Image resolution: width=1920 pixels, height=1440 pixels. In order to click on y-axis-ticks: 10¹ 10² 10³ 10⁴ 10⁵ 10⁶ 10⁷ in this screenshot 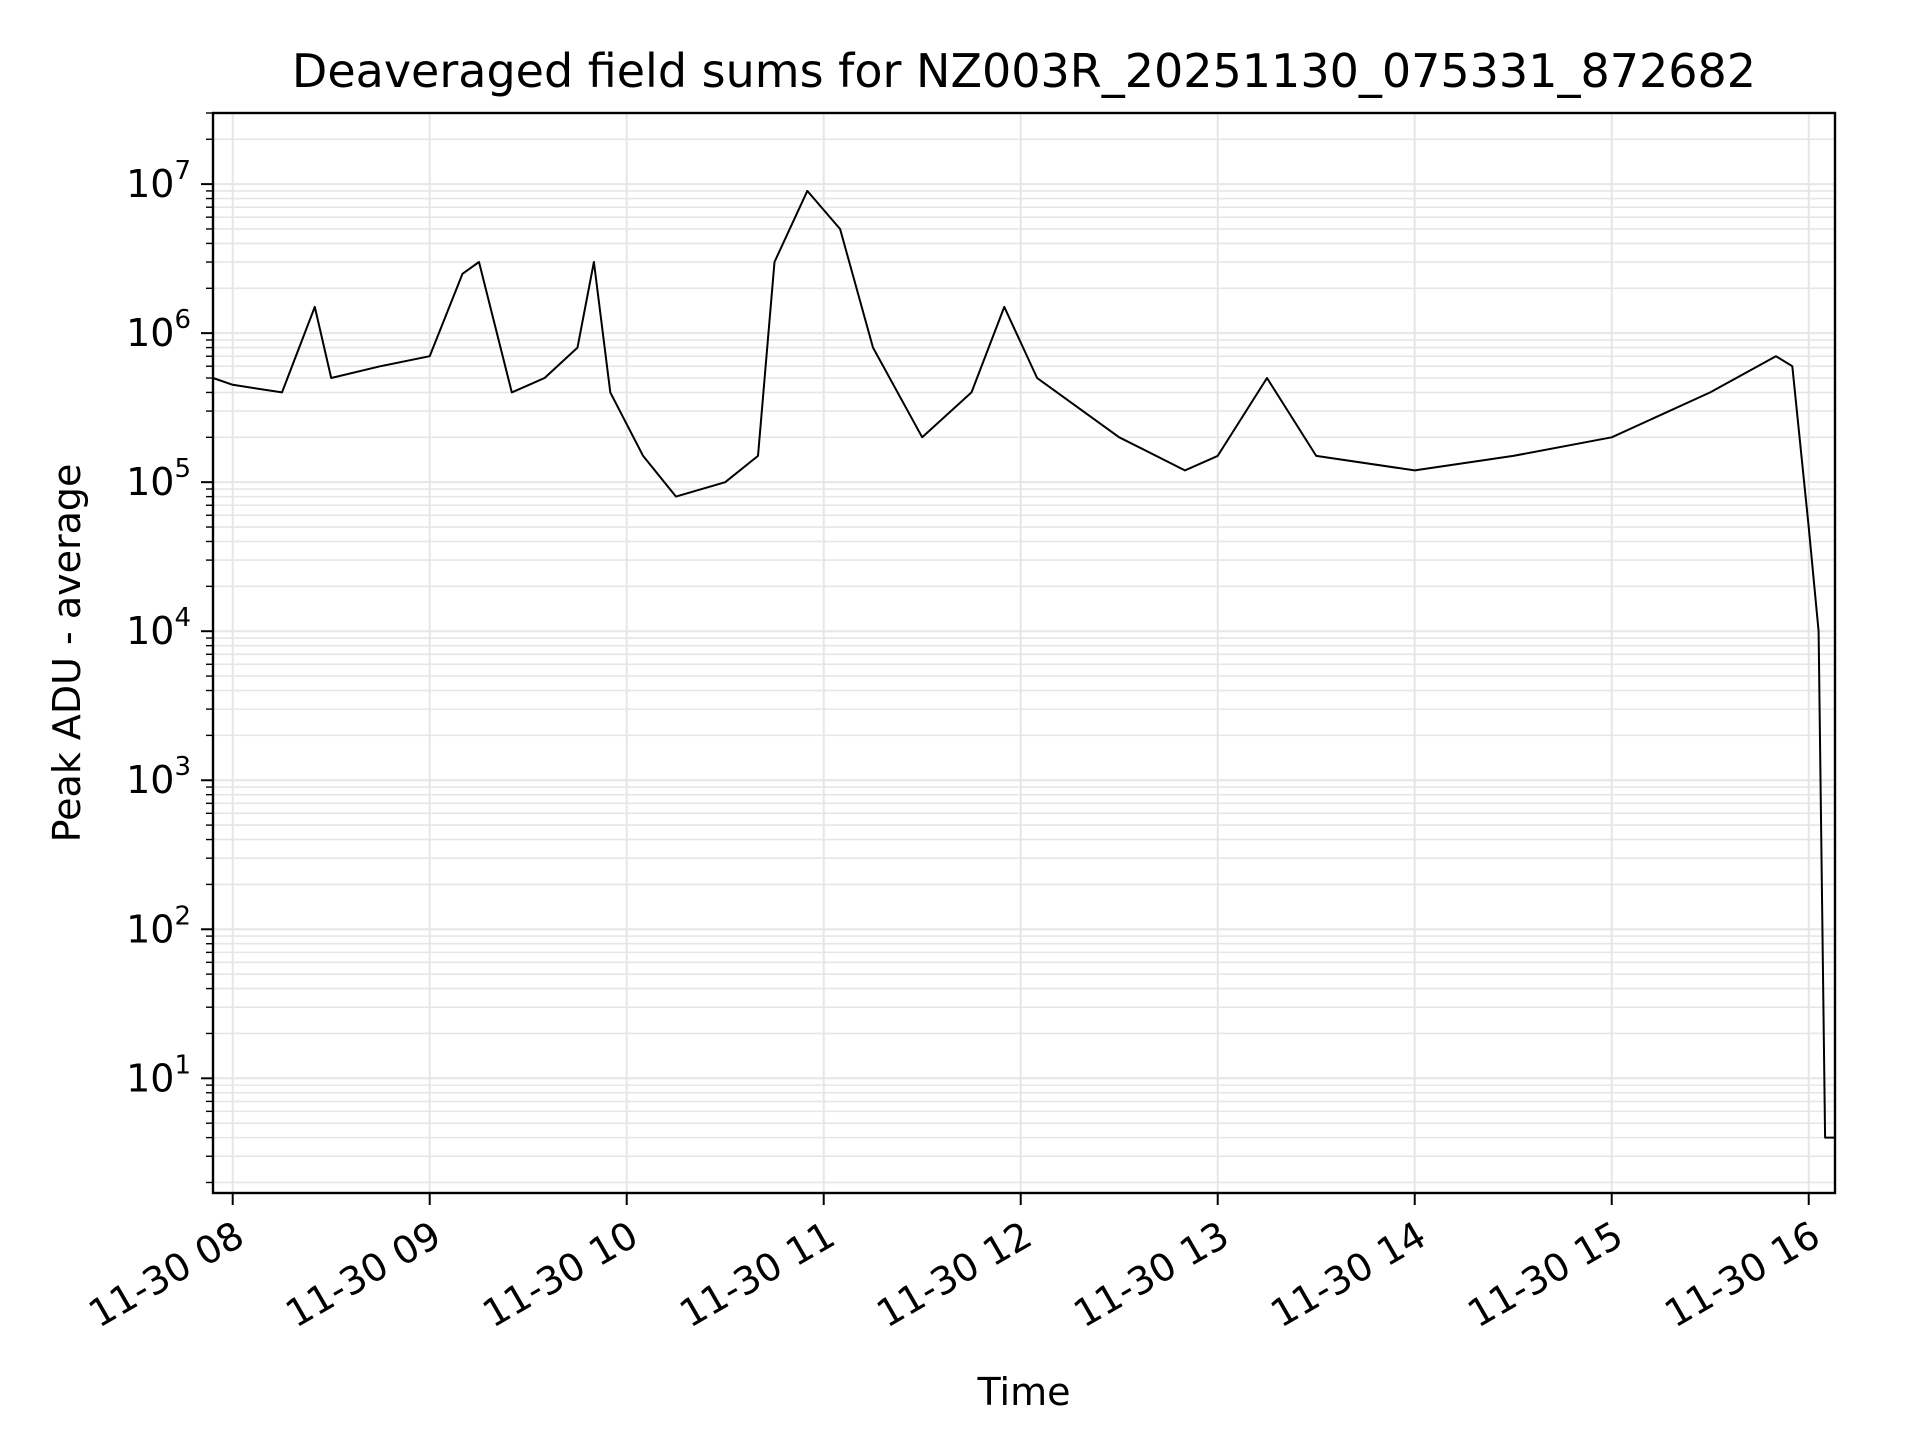, I will do `click(169, 648)`.